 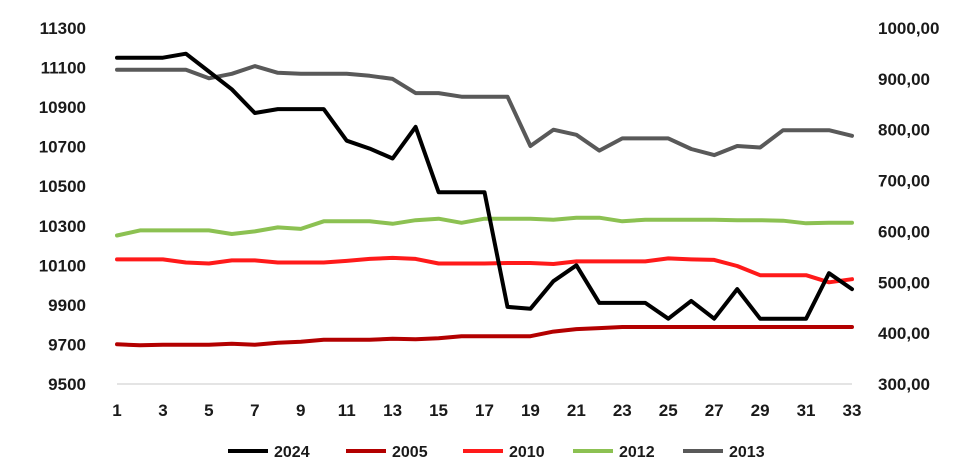 I want to click on right-axis-tick-label: 700,00, so click(x=904, y=181).